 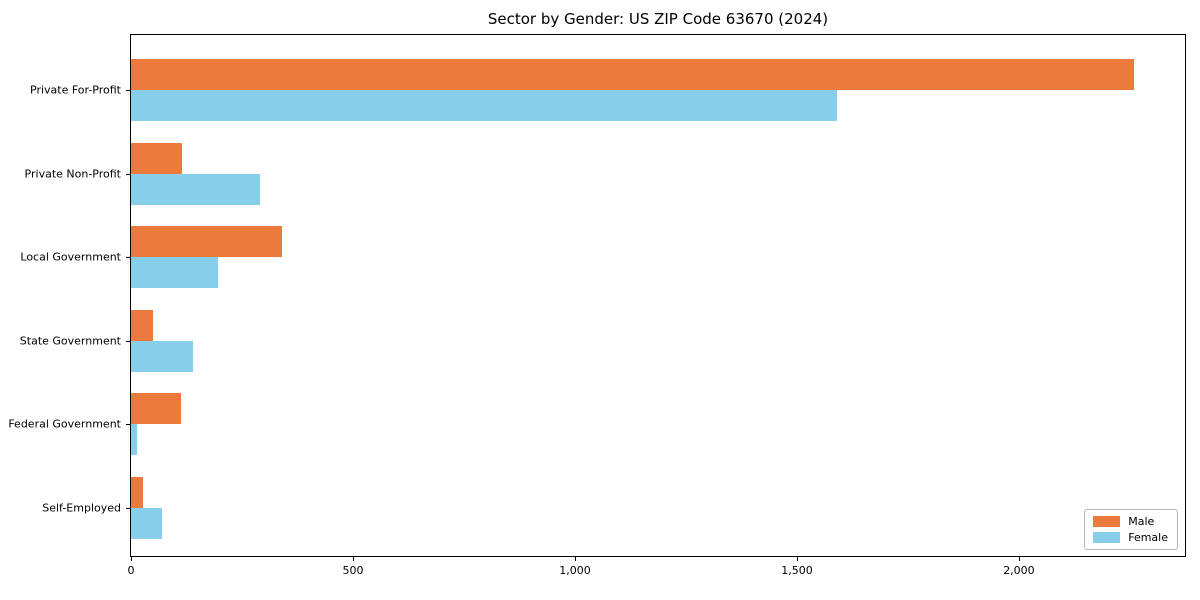 What do you see at coordinates (1141, 521) in the screenshot?
I see `legend-label-male: Male` at bounding box center [1141, 521].